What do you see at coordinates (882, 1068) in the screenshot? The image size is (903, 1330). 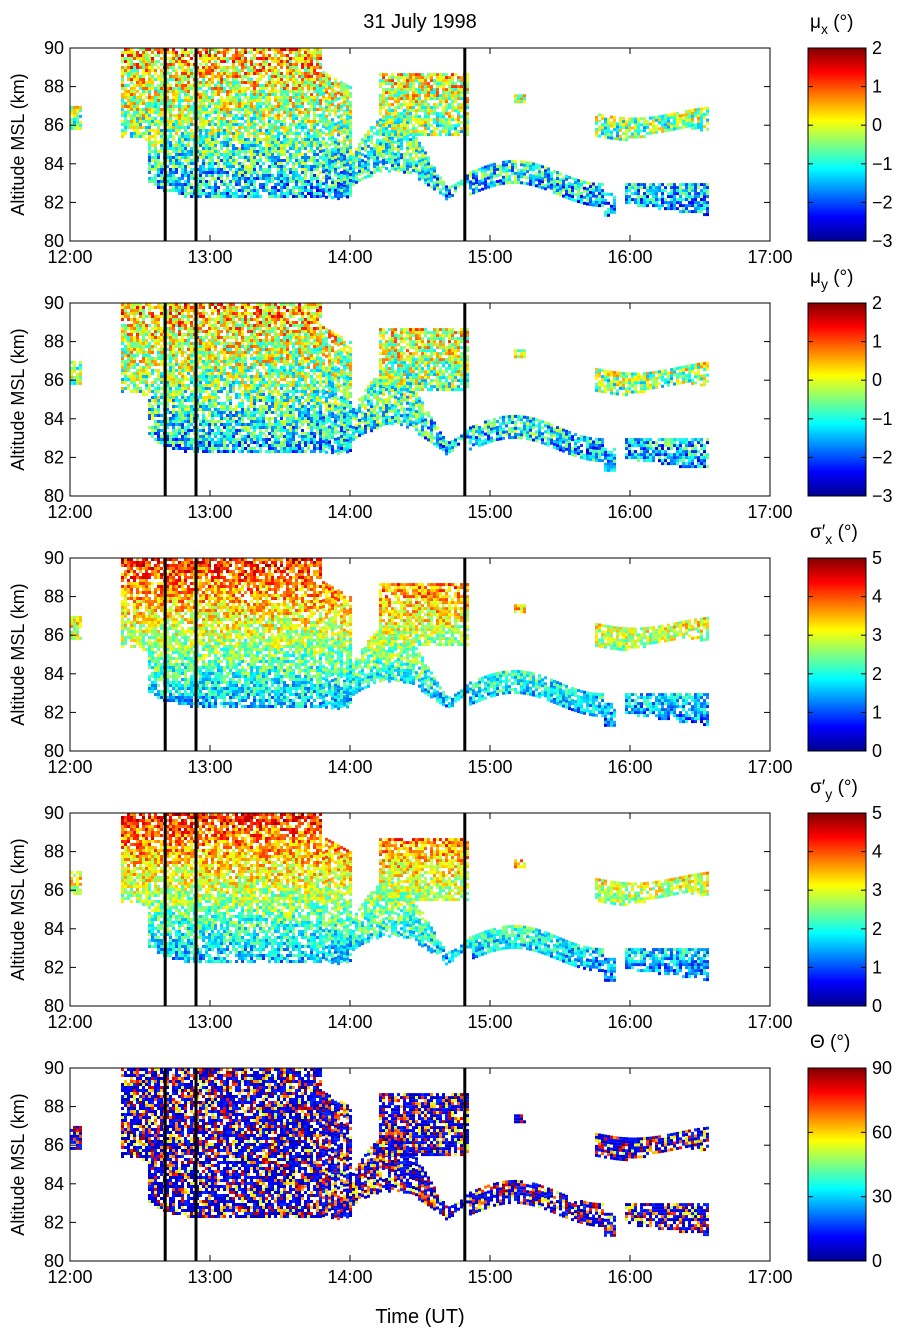 I see `colorbar-tick-label: 90` at bounding box center [882, 1068].